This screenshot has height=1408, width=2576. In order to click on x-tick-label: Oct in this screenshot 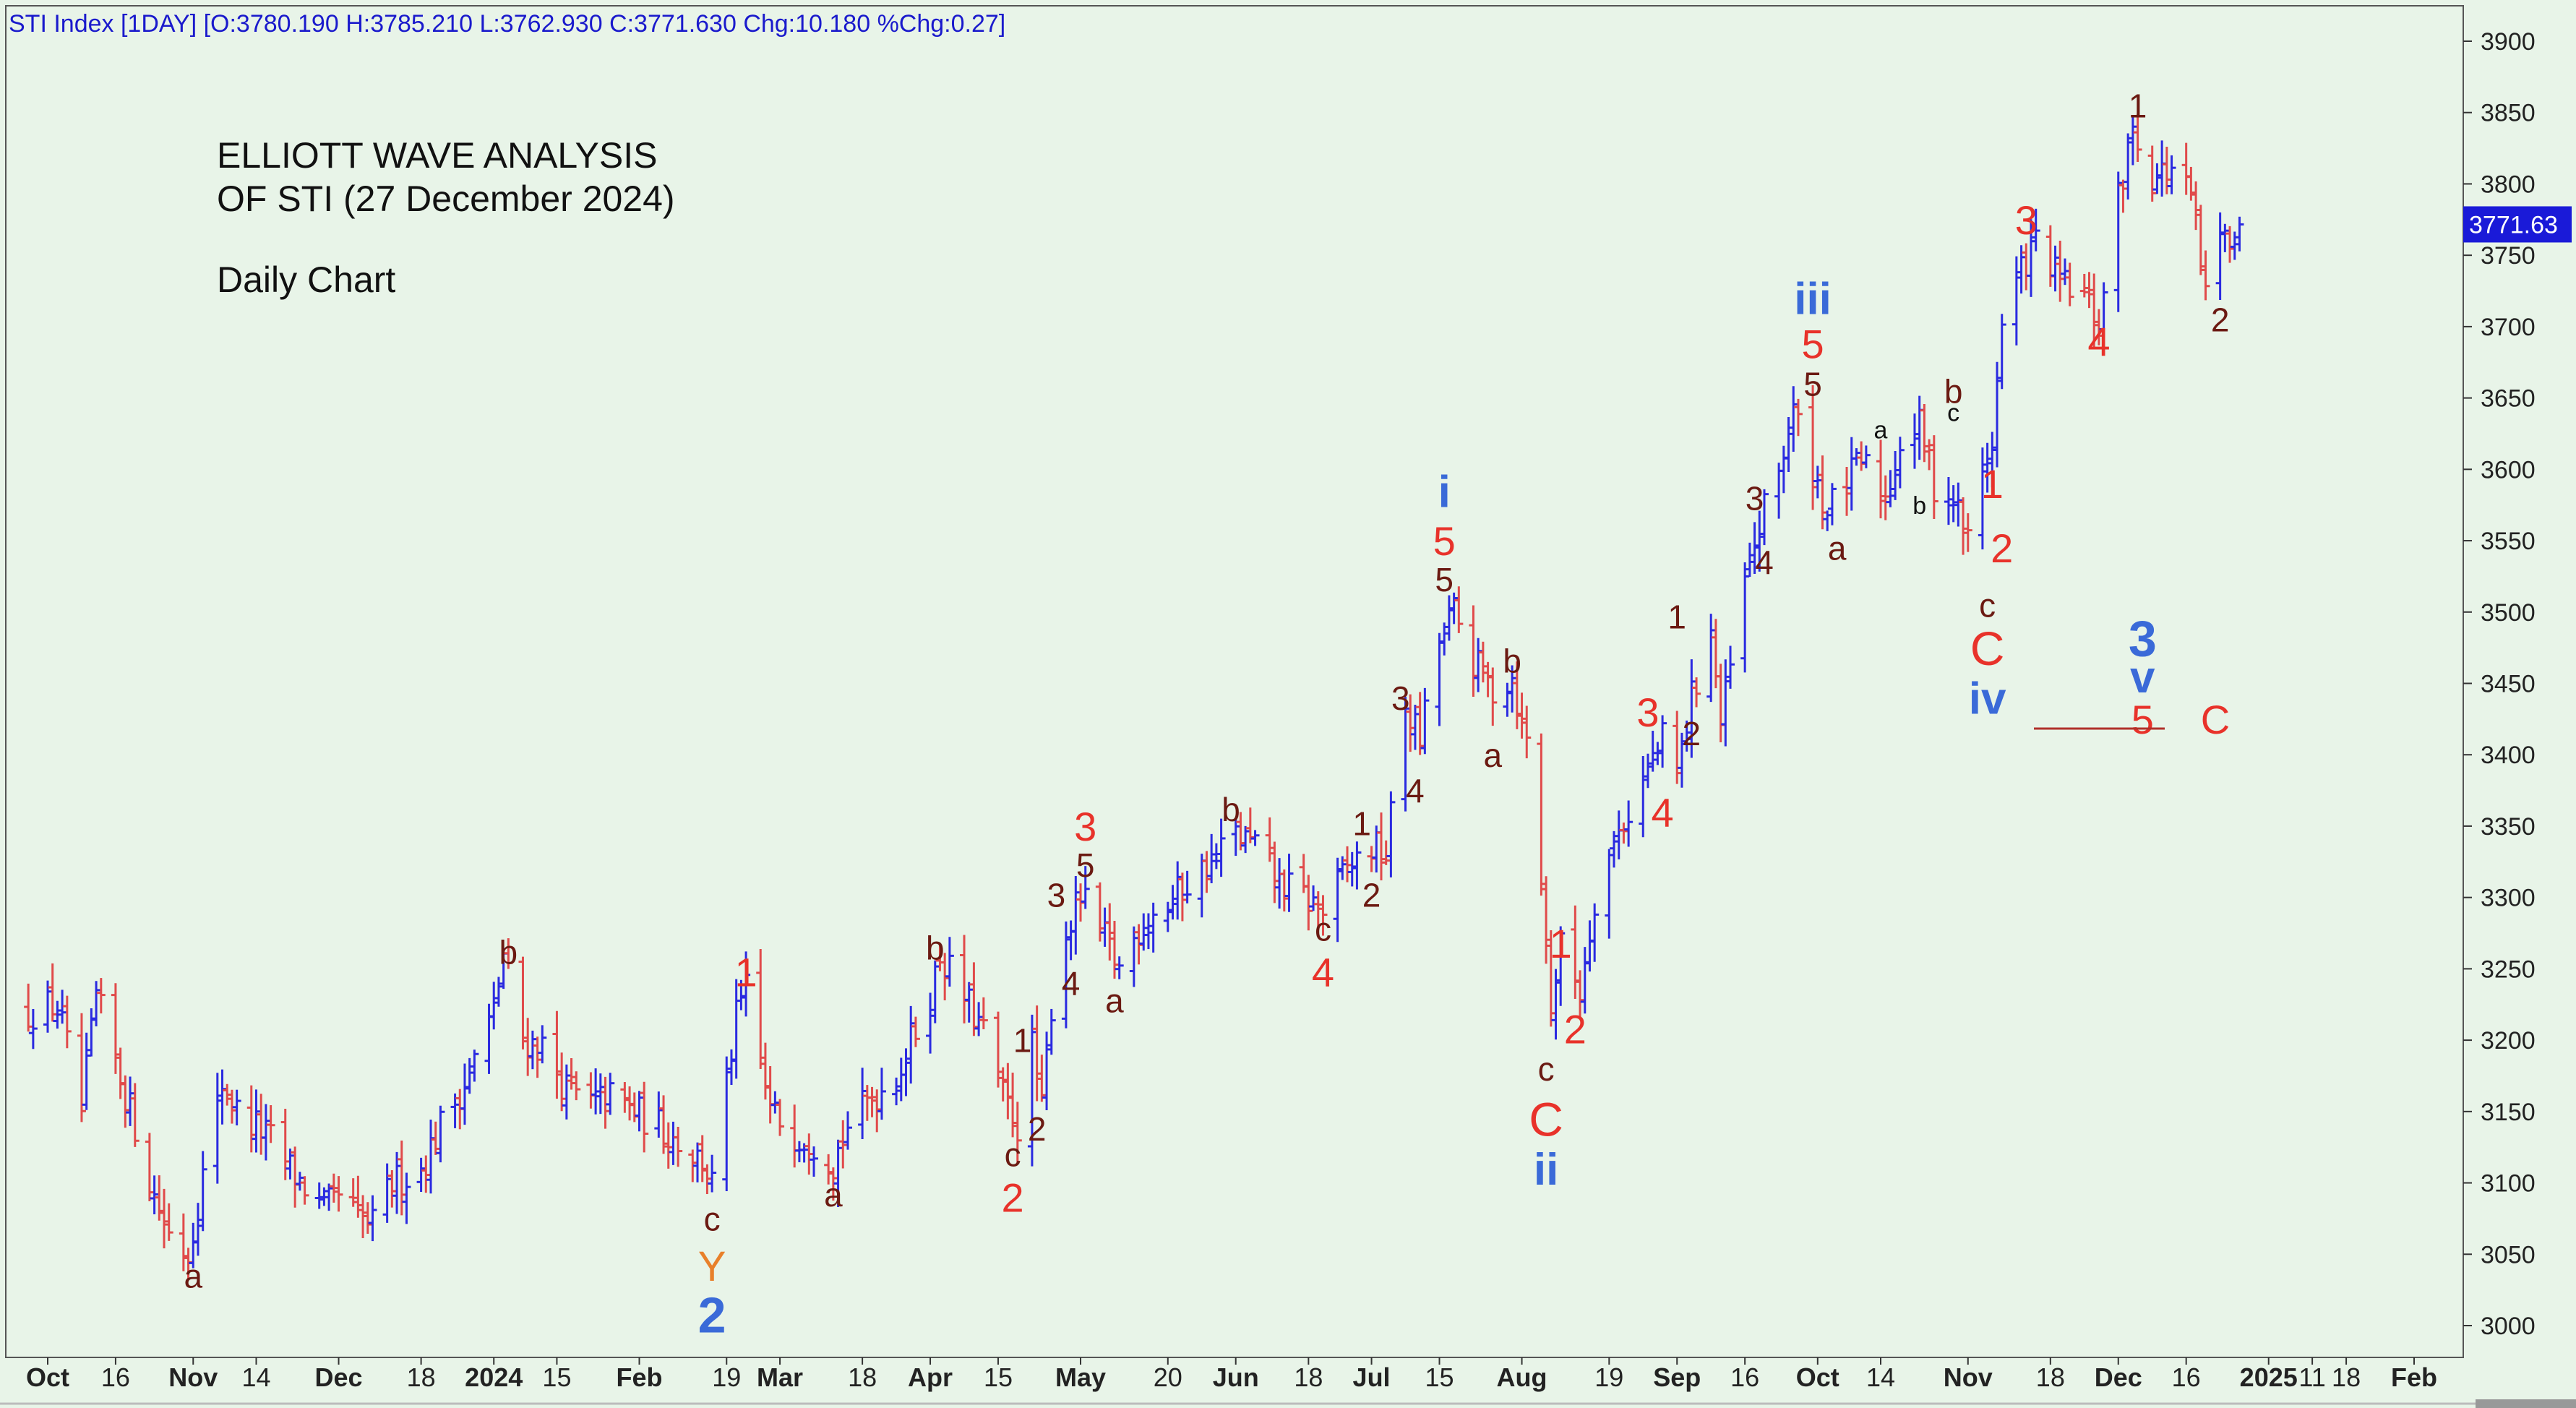, I will do `click(1818, 1377)`.